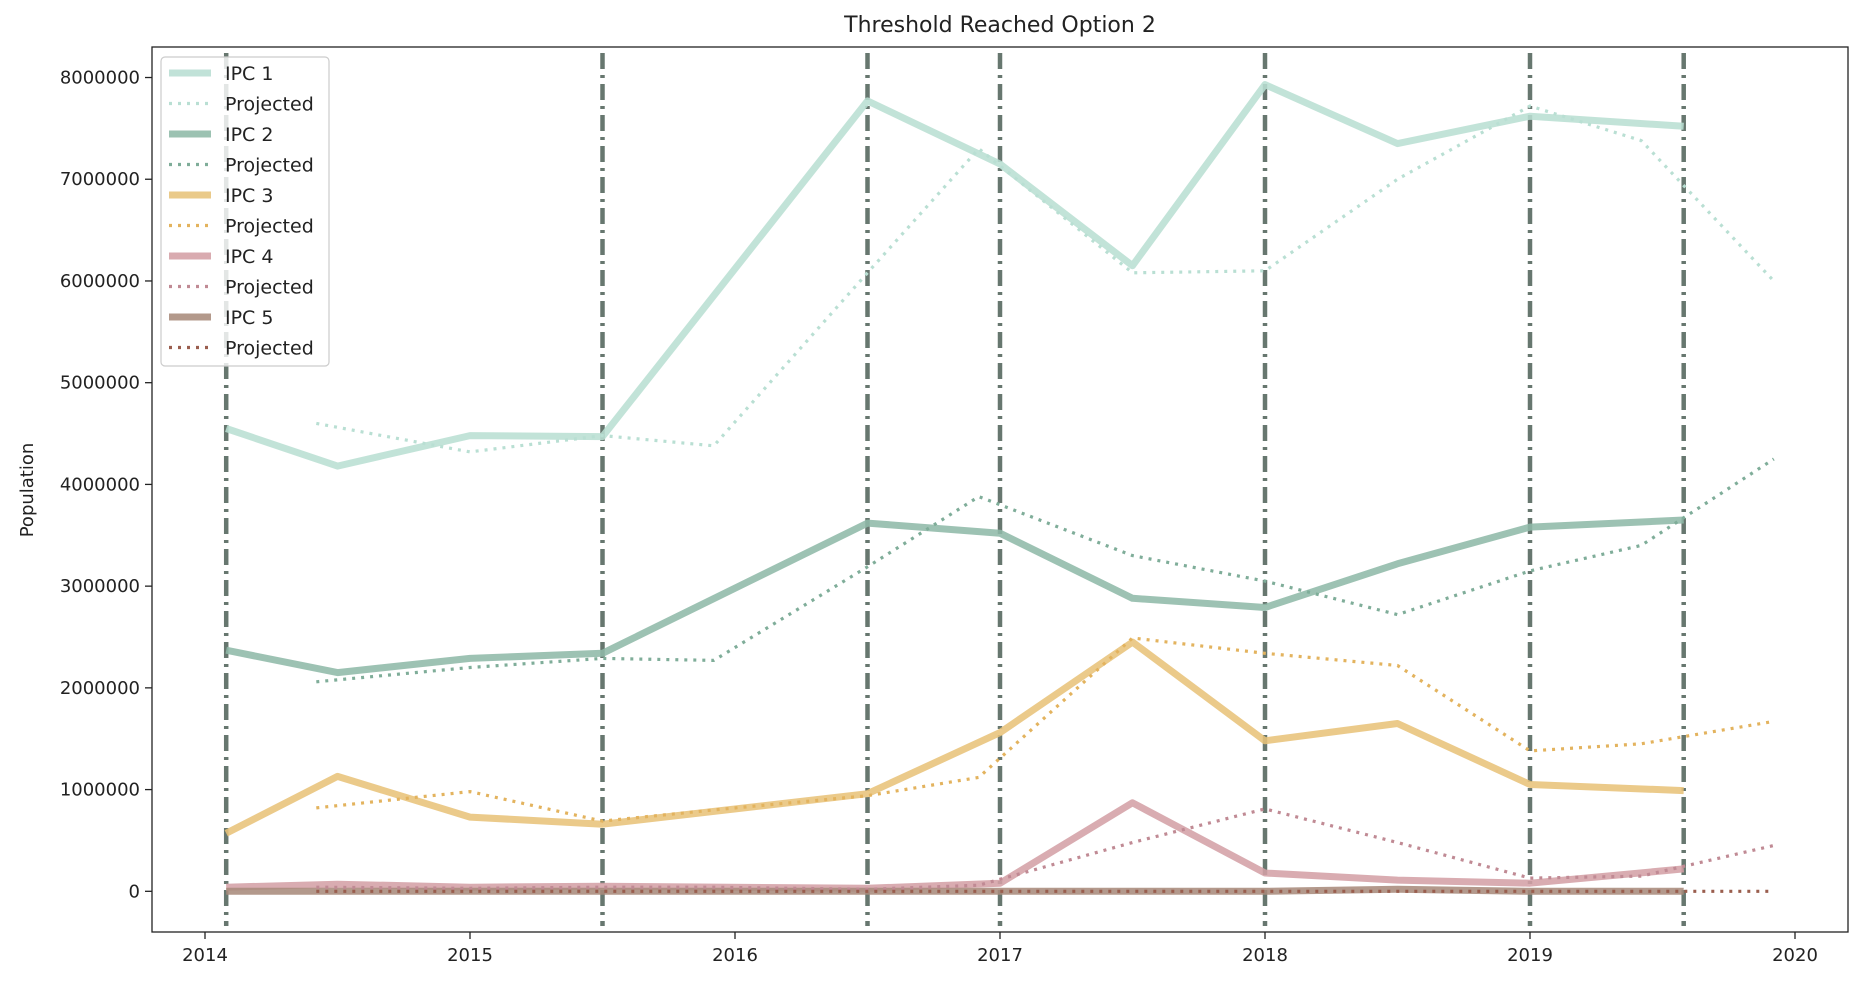  I want to click on y-axis-label: Population, so click(27, 490).